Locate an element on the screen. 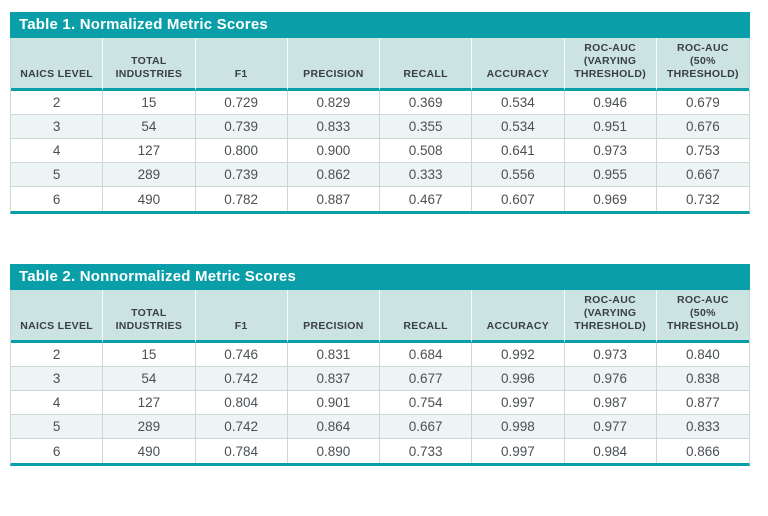 The image size is (768, 516). table-cell: 0.800 is located at coordinates (241, 151).